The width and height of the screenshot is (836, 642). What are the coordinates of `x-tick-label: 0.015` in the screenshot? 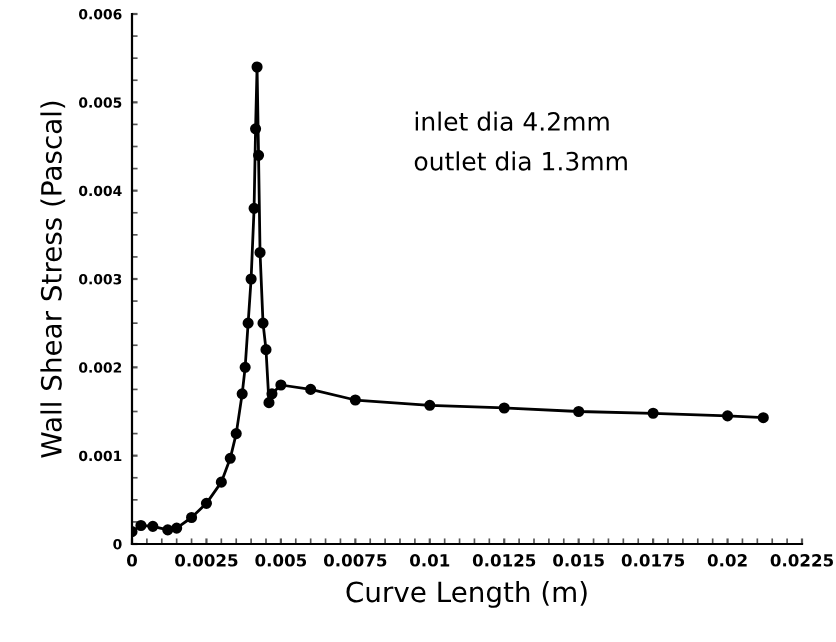 It's located at (578, 560).